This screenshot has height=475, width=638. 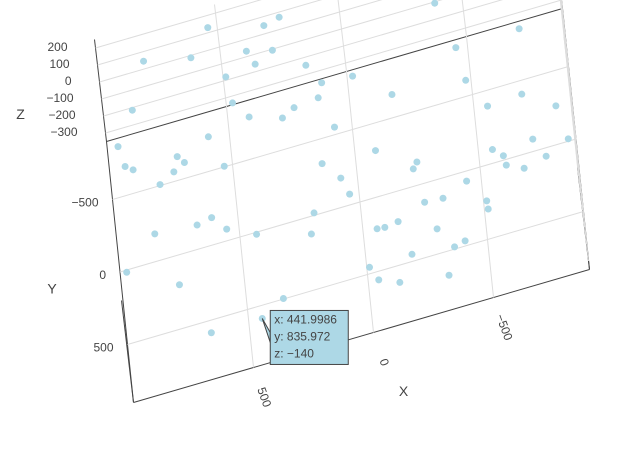 What do you see at coordinates (294, 354) in the screenshot?
I see `tooltip-line: z: −140` at bounding box center [294, 354].